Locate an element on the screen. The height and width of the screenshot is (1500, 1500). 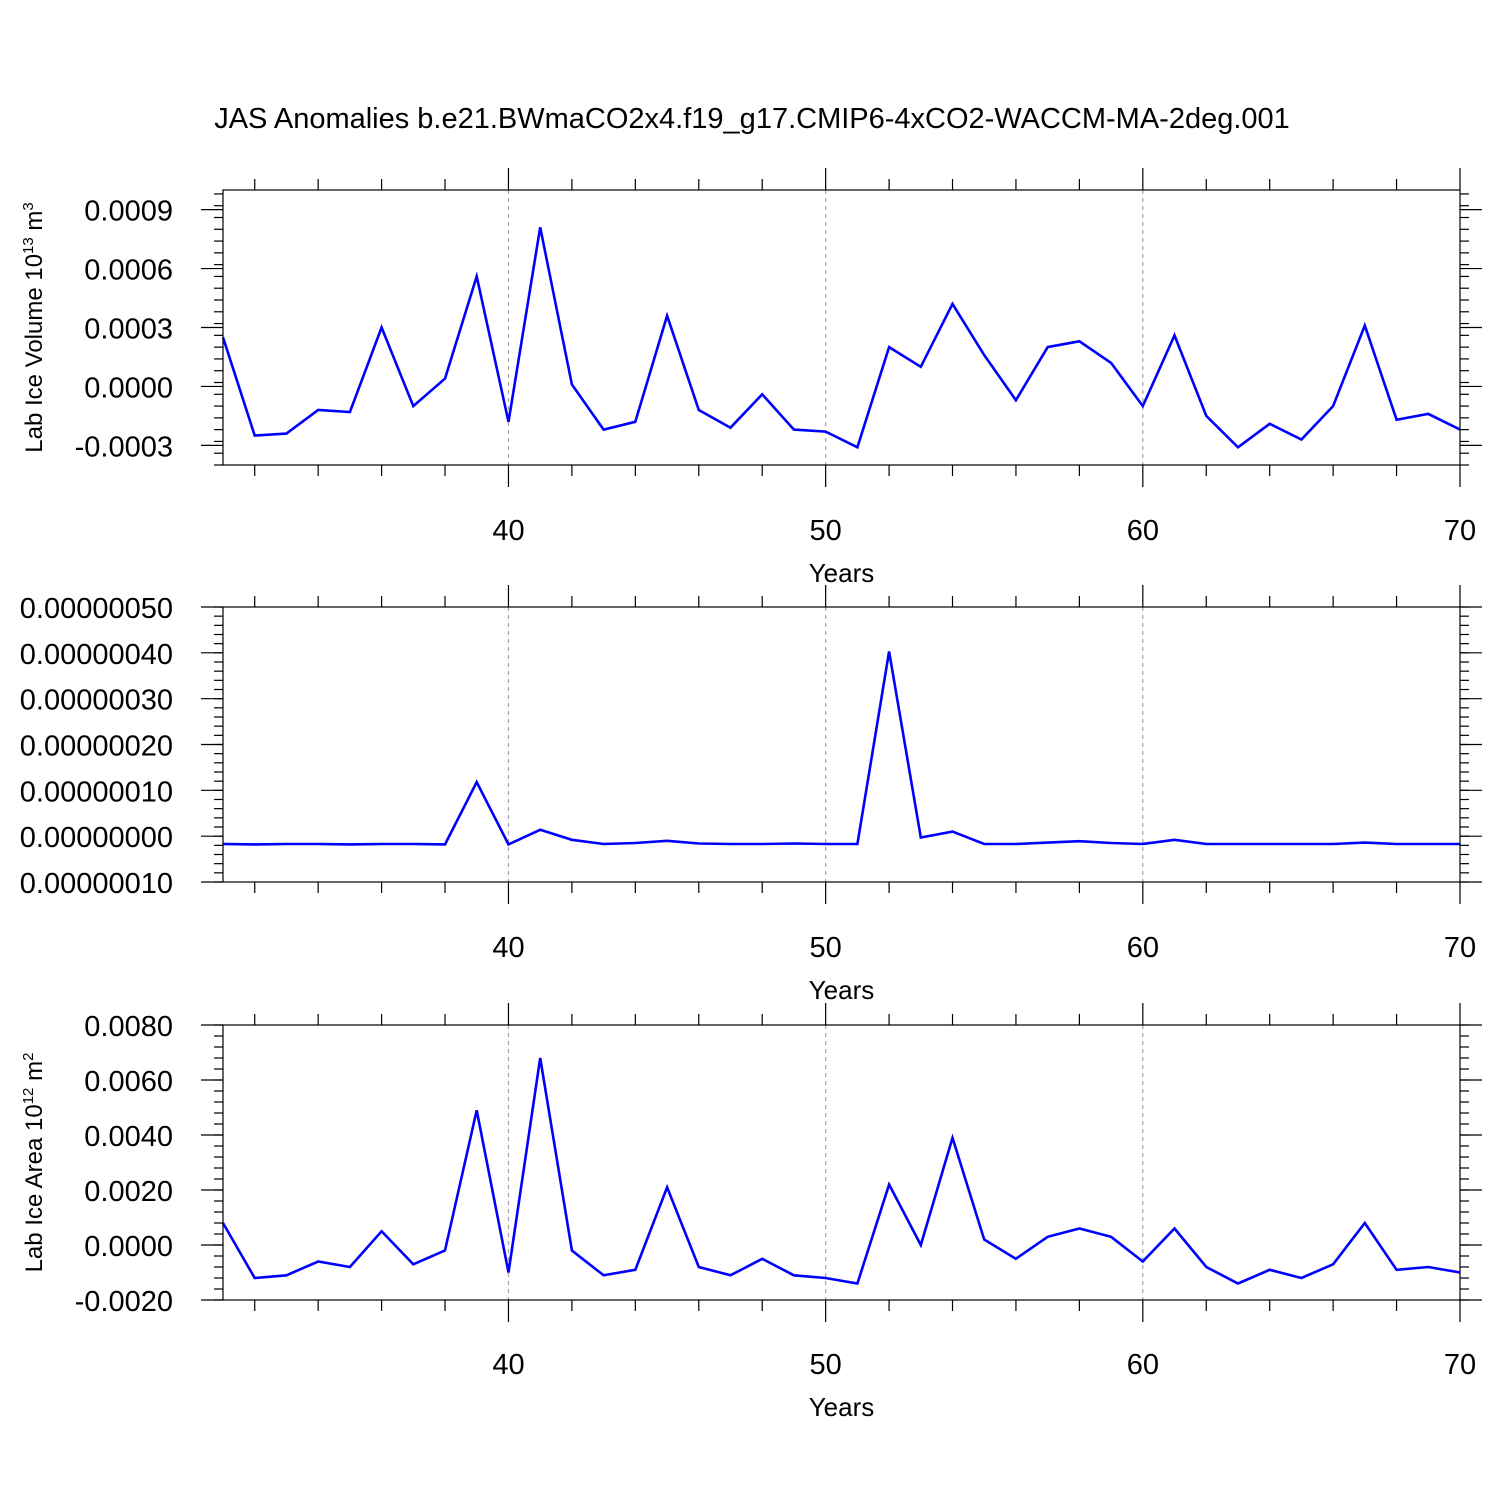
y-tick-label: 0.0020 is located at coordinates (128, 1192).